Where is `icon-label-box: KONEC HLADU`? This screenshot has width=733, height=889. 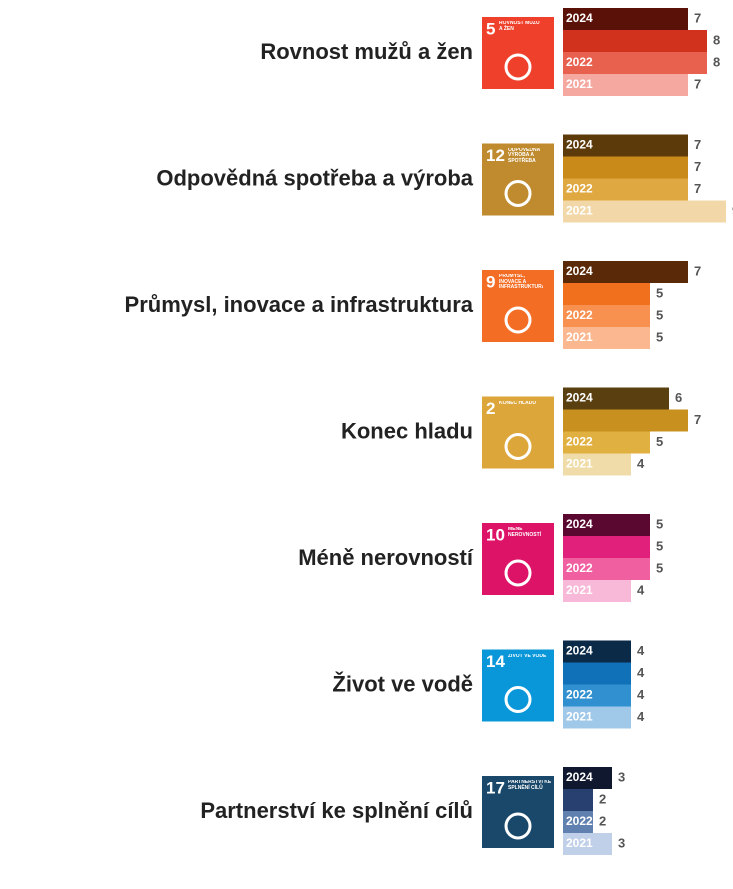
icon-label-box: KONEC HLADU is located at coordinates (517, 403).